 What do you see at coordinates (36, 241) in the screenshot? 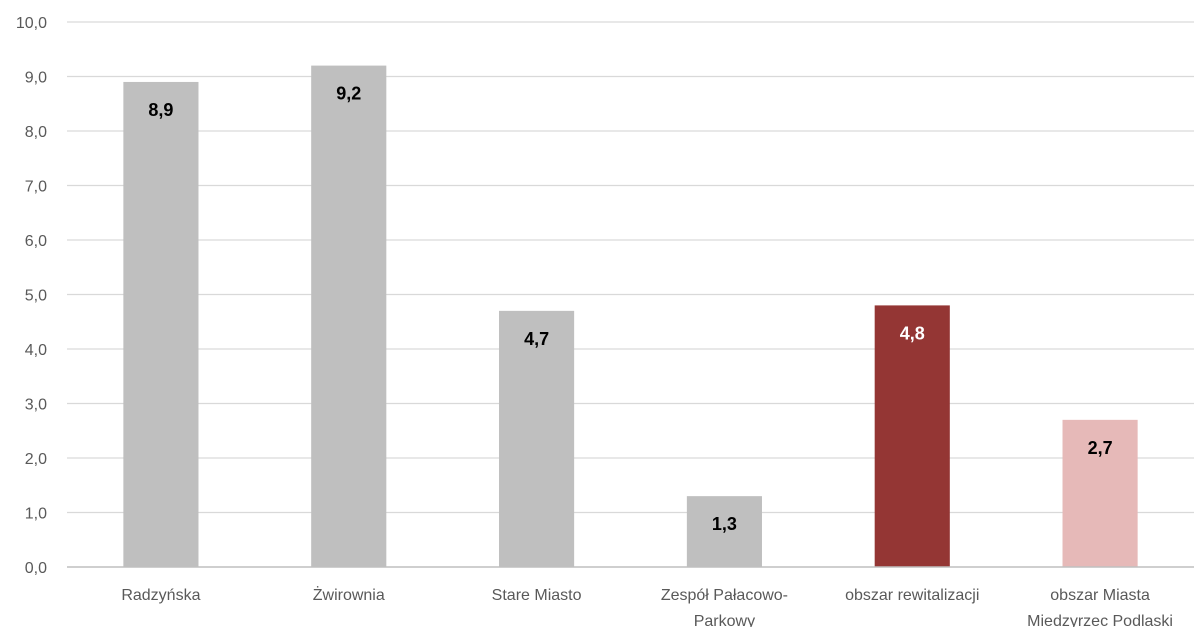
I see `y-tick-label: 6,0` at bounding box center [36, 241].